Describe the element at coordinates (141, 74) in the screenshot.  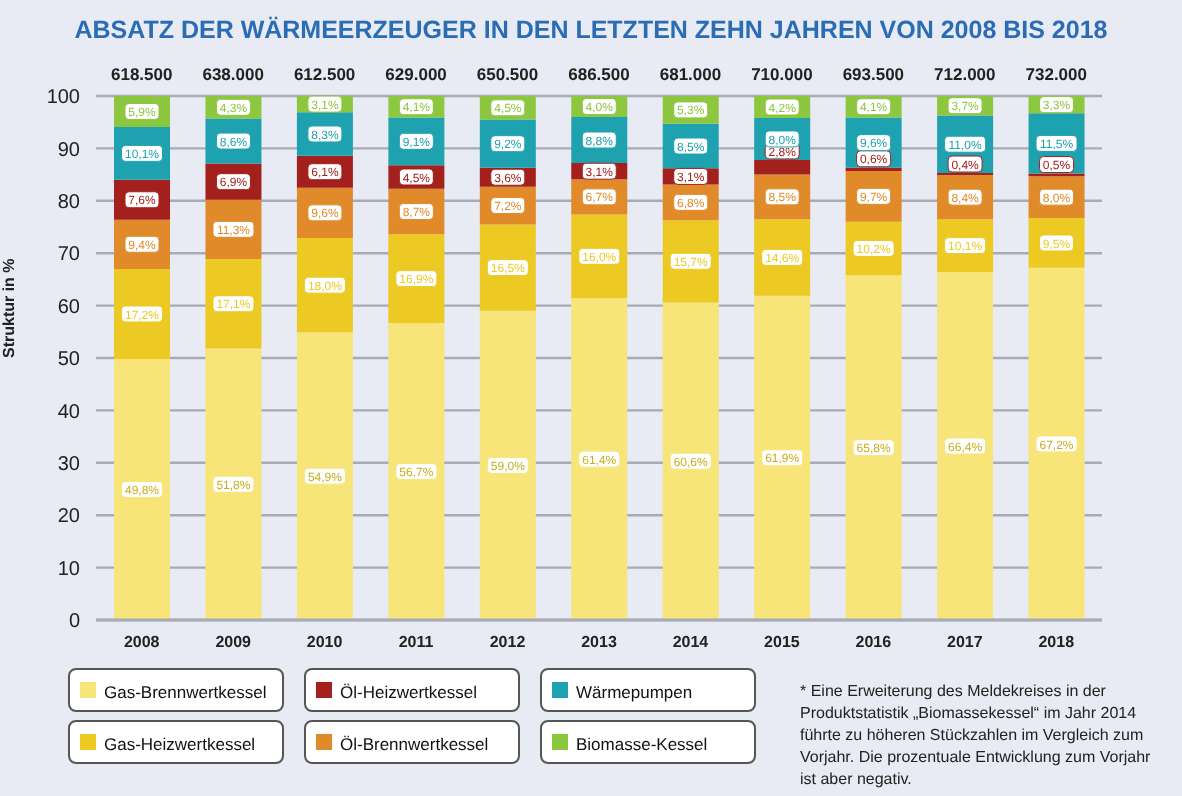
I see `text: 618.500` at that location.